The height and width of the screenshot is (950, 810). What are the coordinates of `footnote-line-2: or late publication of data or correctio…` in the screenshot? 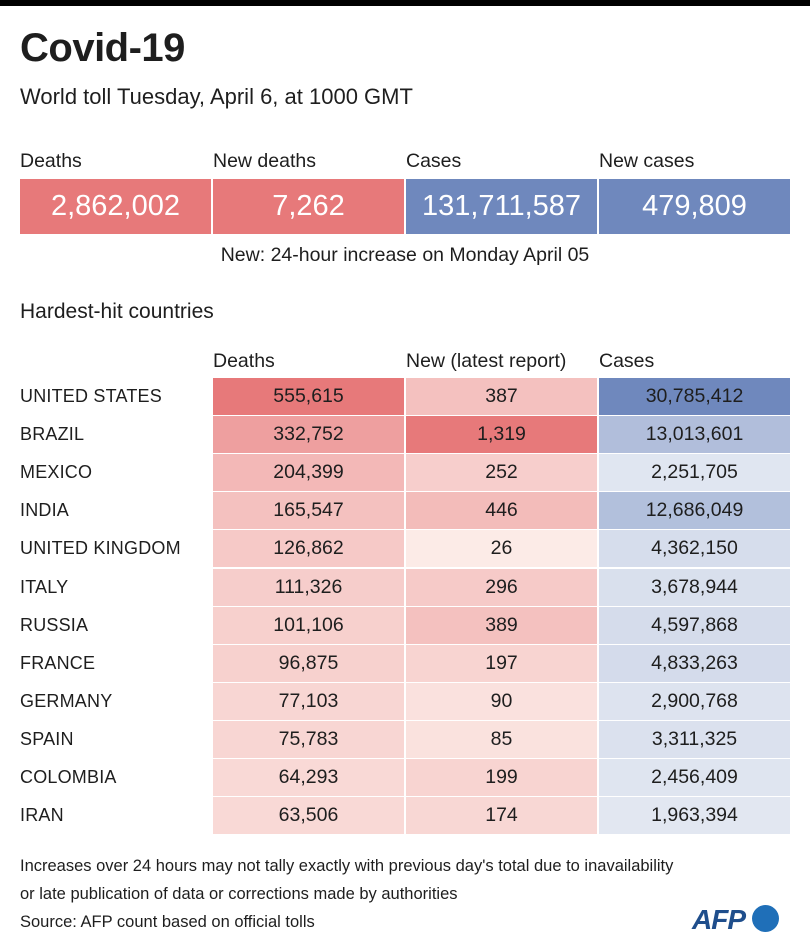 It's located at (239, 894).